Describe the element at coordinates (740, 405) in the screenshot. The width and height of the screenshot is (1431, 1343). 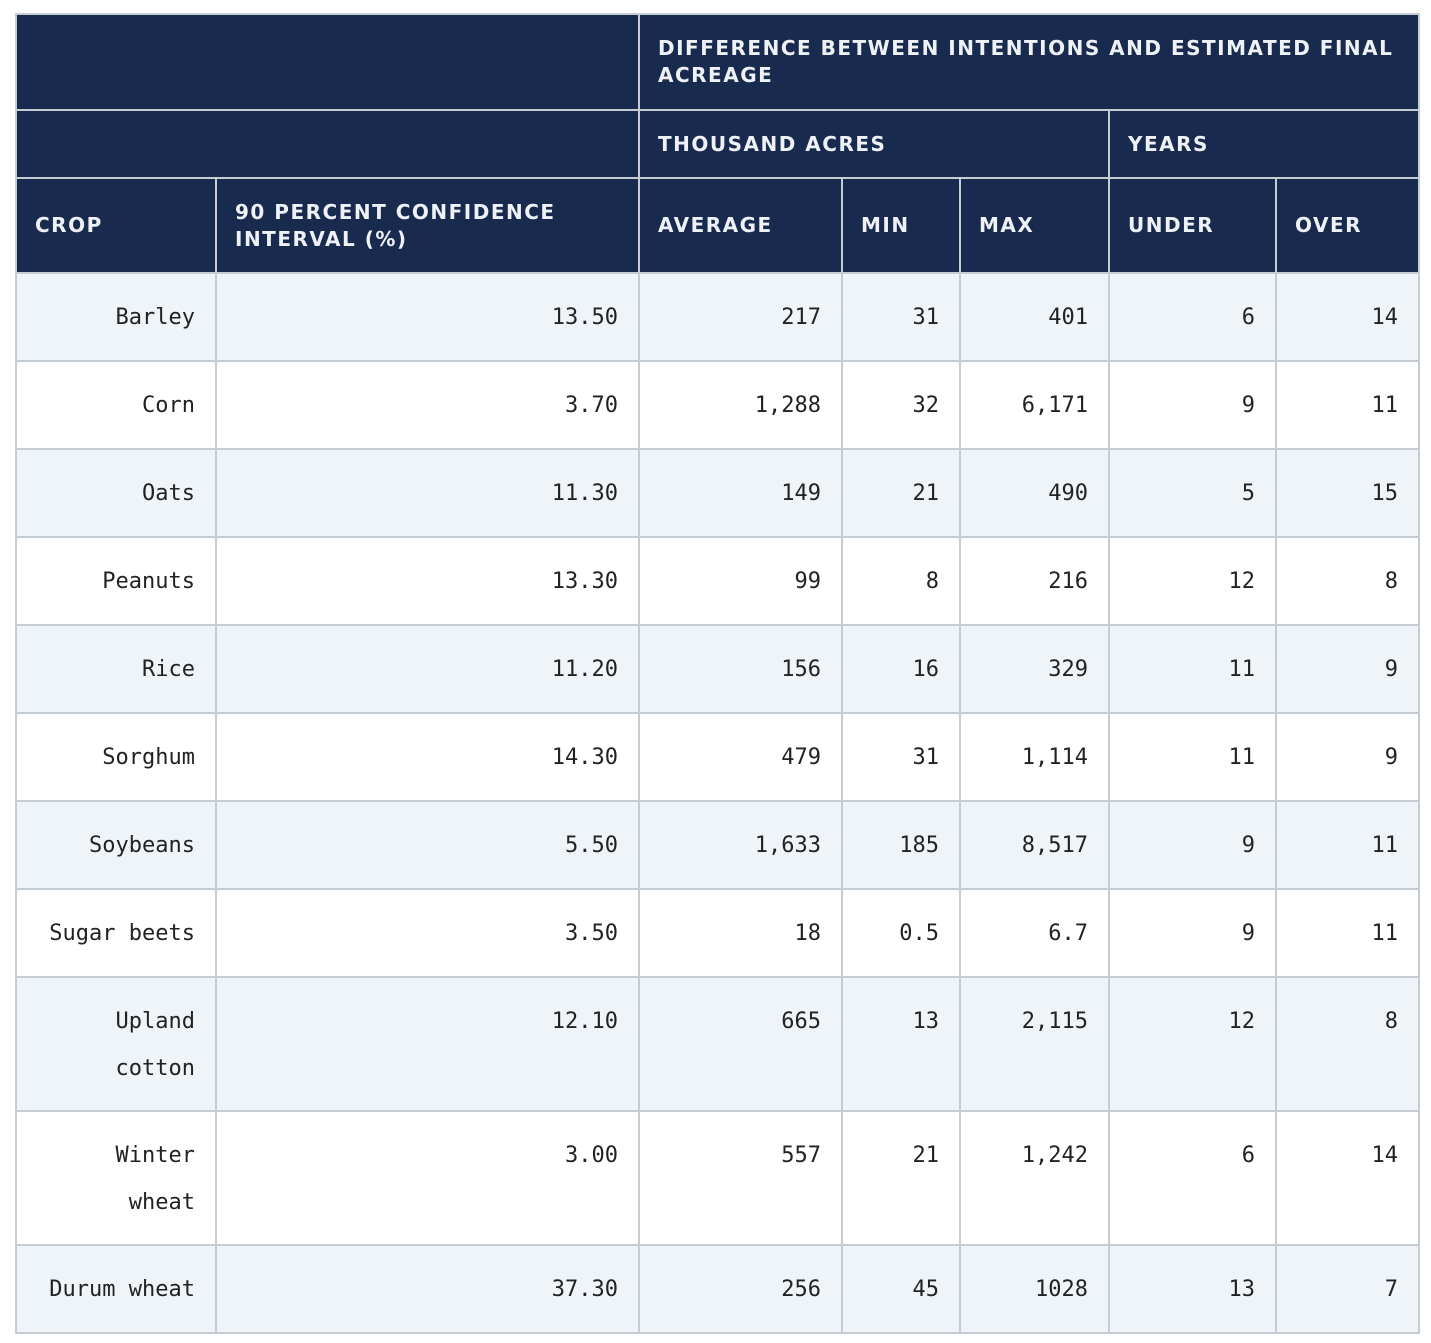
I see `cell-average: 1,288` at that location.